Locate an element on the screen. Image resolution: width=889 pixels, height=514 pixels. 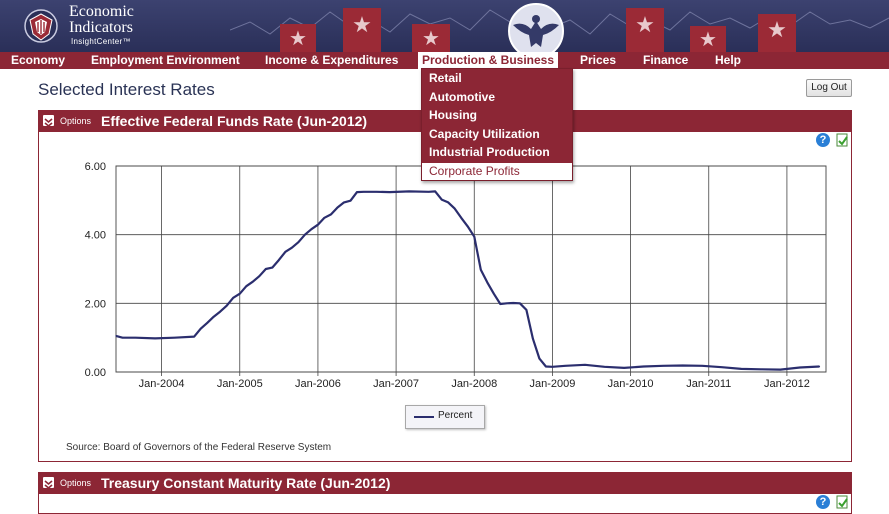
x-tick-label: Jan-2012 is located at coordinates (787, 384).